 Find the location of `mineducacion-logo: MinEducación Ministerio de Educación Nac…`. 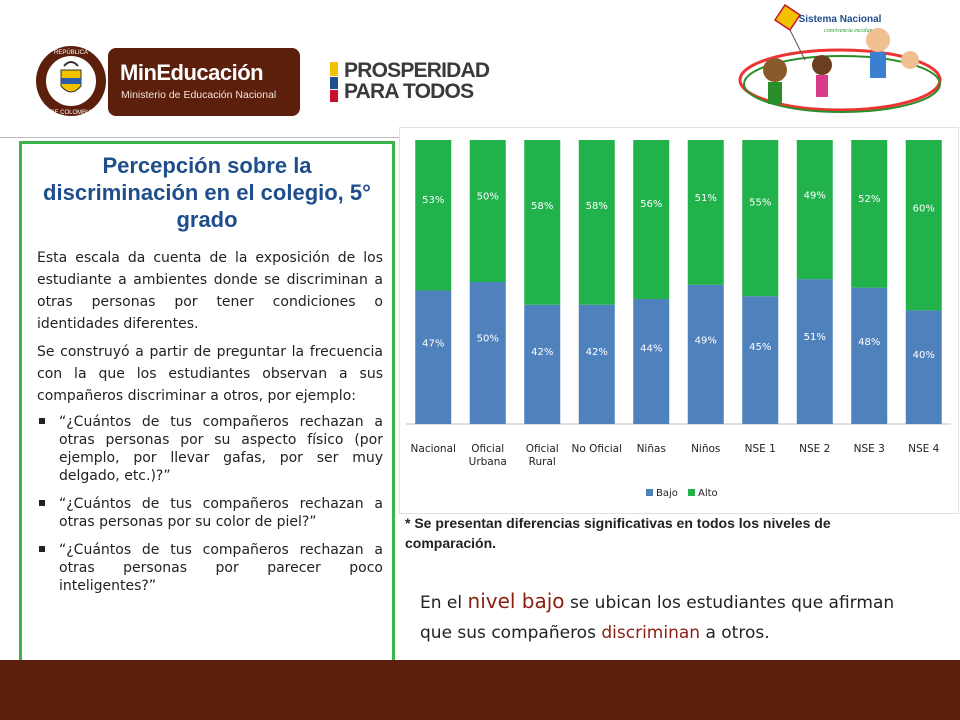

mineducacion-logo: MinEducación Ministerio de Educación Nac… is located at coordinates (204, 82).